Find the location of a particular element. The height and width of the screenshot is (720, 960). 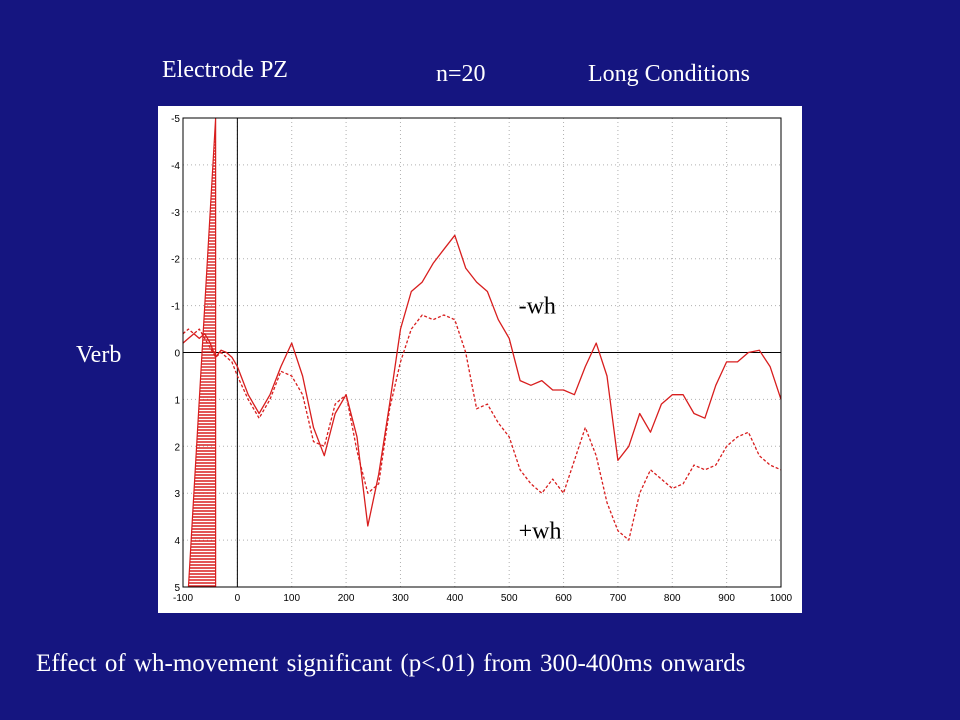

x-tick-label: 800 is located at coordinates (672, 598).